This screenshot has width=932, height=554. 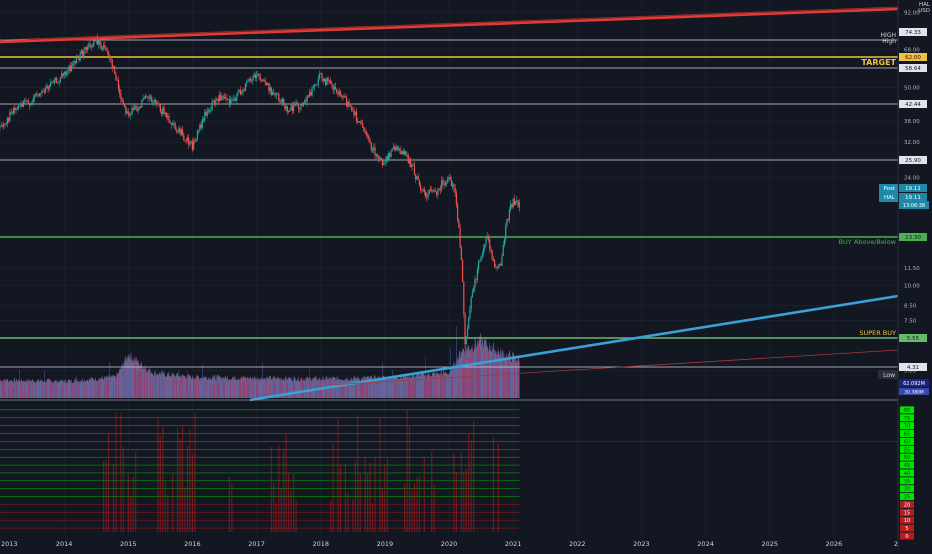 What do you see at coordinates (912, 286) in the screenshot?
I see `price-tick-label: 10.00` at bounding box center [912, 286].